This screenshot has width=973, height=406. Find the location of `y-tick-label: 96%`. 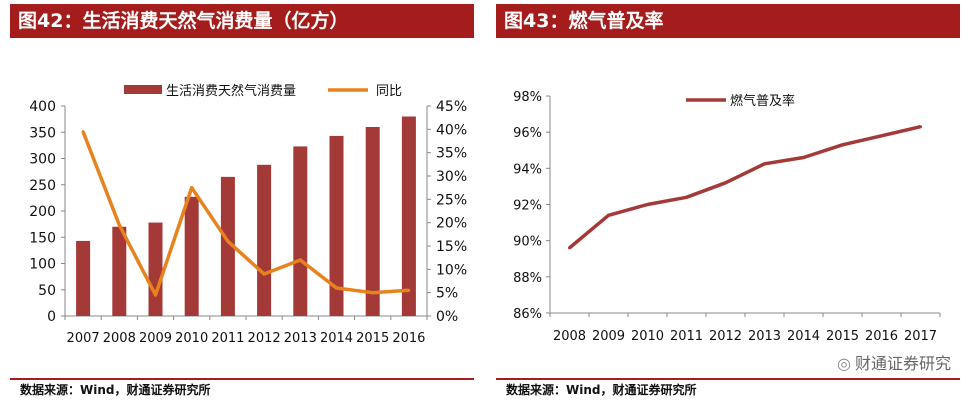

y-tick-label: 96% is located at coordinates (527, 133).